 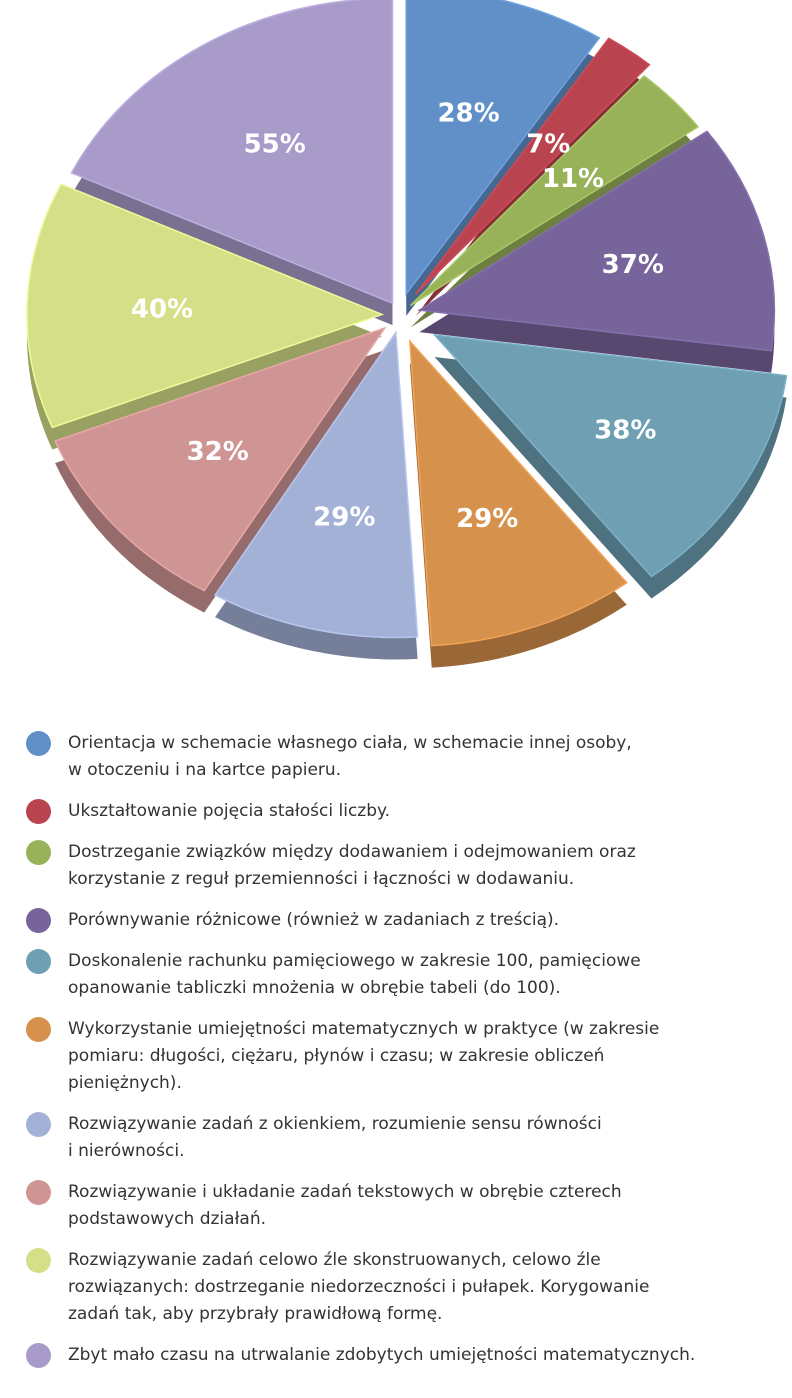 What do you see at coordinates (396, 811) in the screenshot?
I see `legend-item-2: Ukształtowanie pojęcia stałości liczby.` at bounding box center [396, 811].